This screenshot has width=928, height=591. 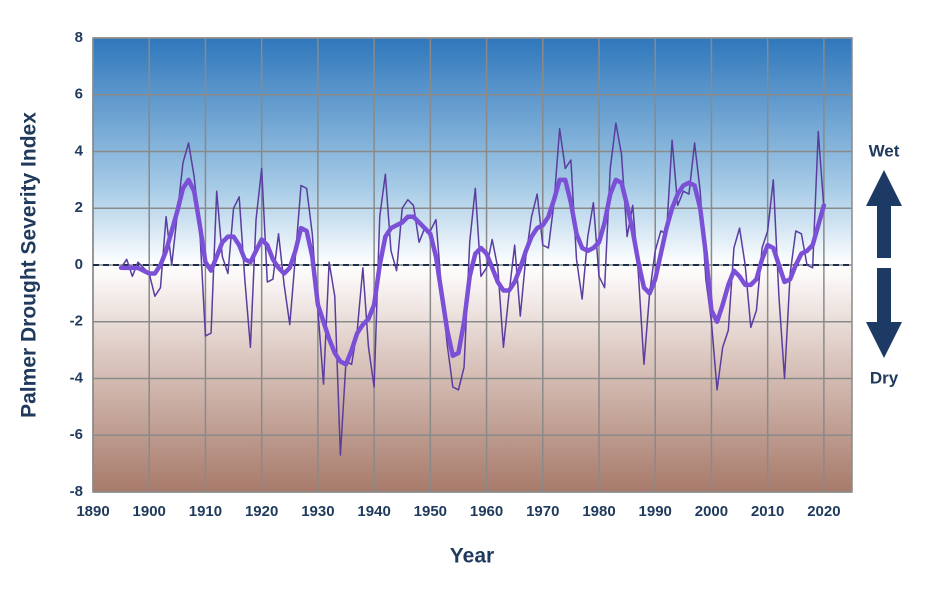 I want to click on wet-arrow, so click(x=884, y=214).